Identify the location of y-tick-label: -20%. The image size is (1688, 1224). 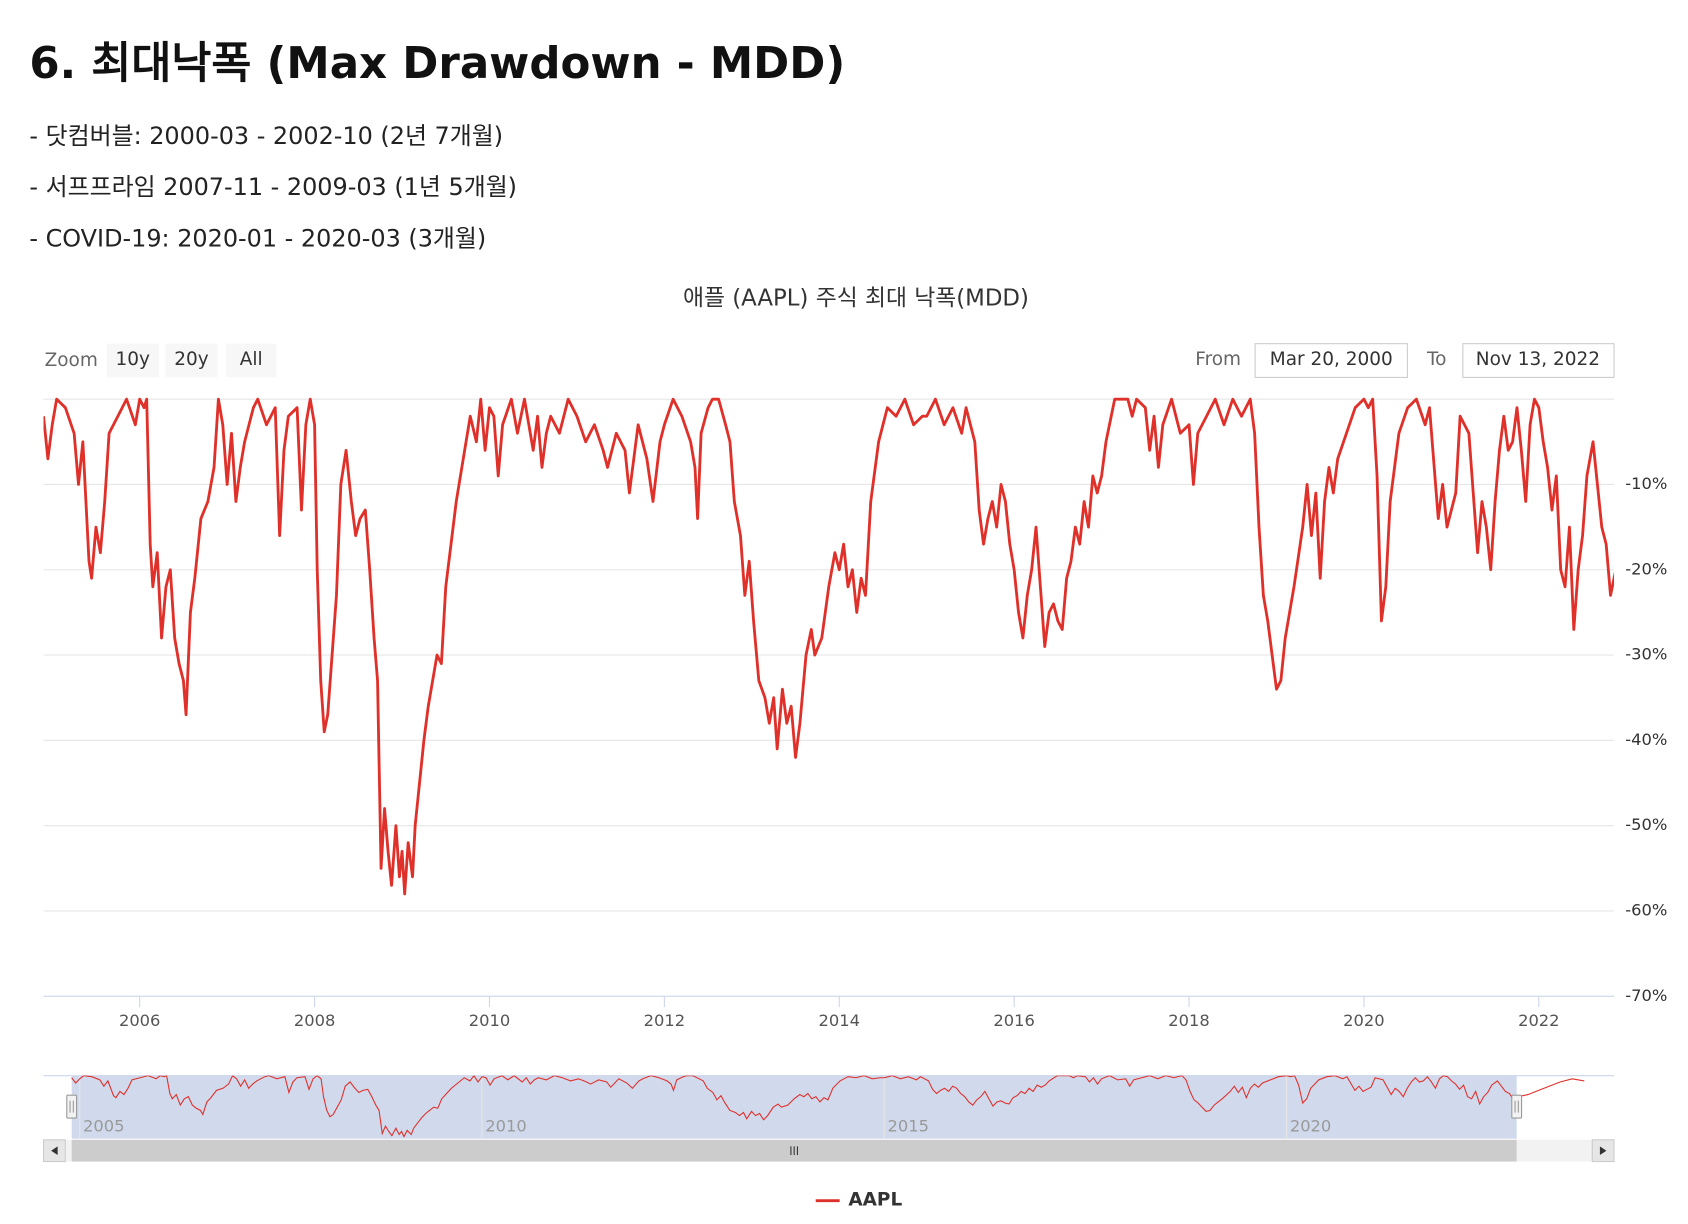
(1646, 568).